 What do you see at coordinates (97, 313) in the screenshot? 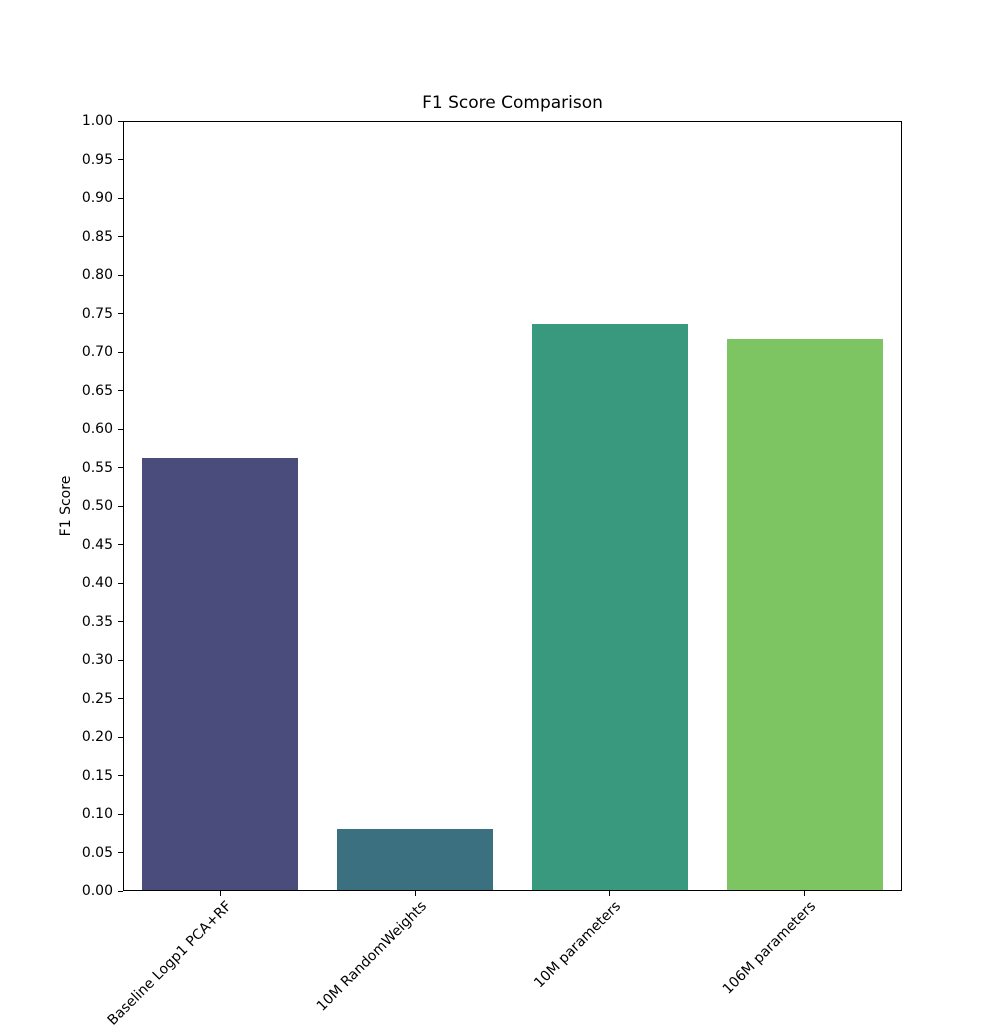
I see `y-tick-label: 0.75` at bounding box center [97, 313].